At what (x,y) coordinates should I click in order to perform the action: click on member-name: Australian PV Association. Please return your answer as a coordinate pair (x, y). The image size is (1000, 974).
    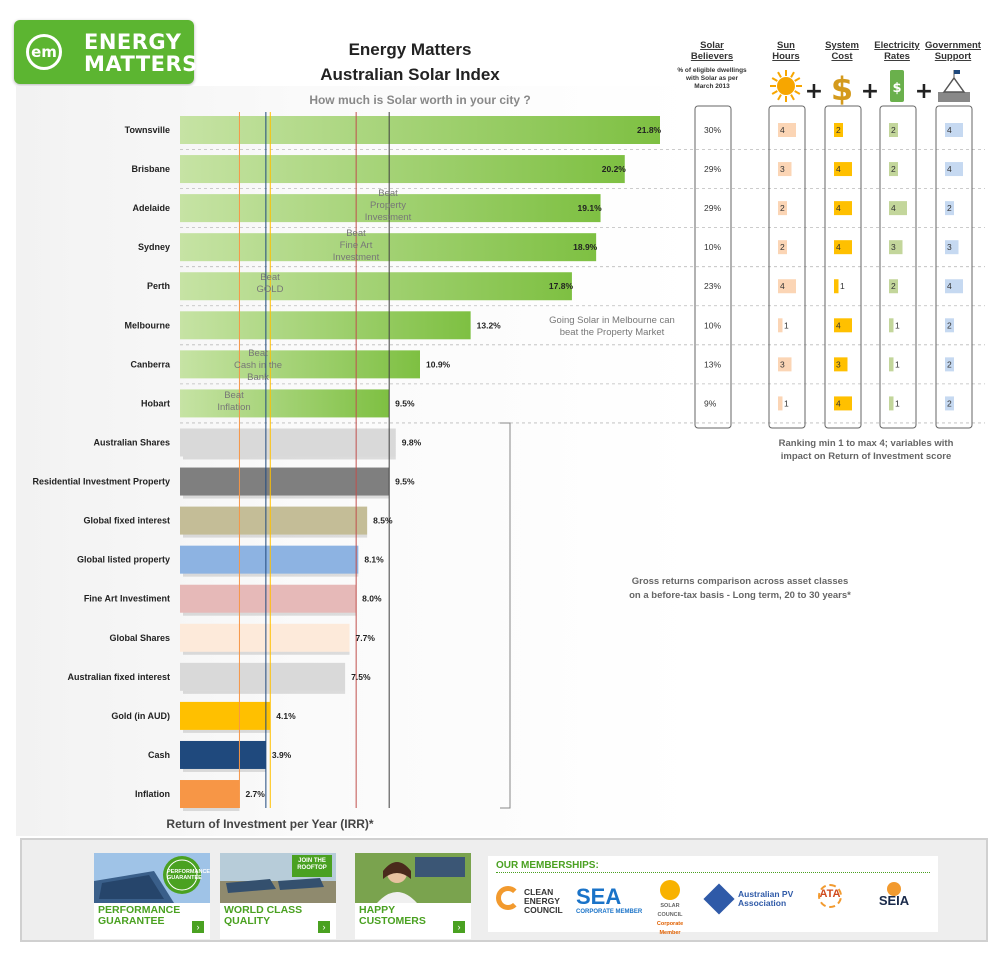
    Looking at the image, I should click on (766, 898).